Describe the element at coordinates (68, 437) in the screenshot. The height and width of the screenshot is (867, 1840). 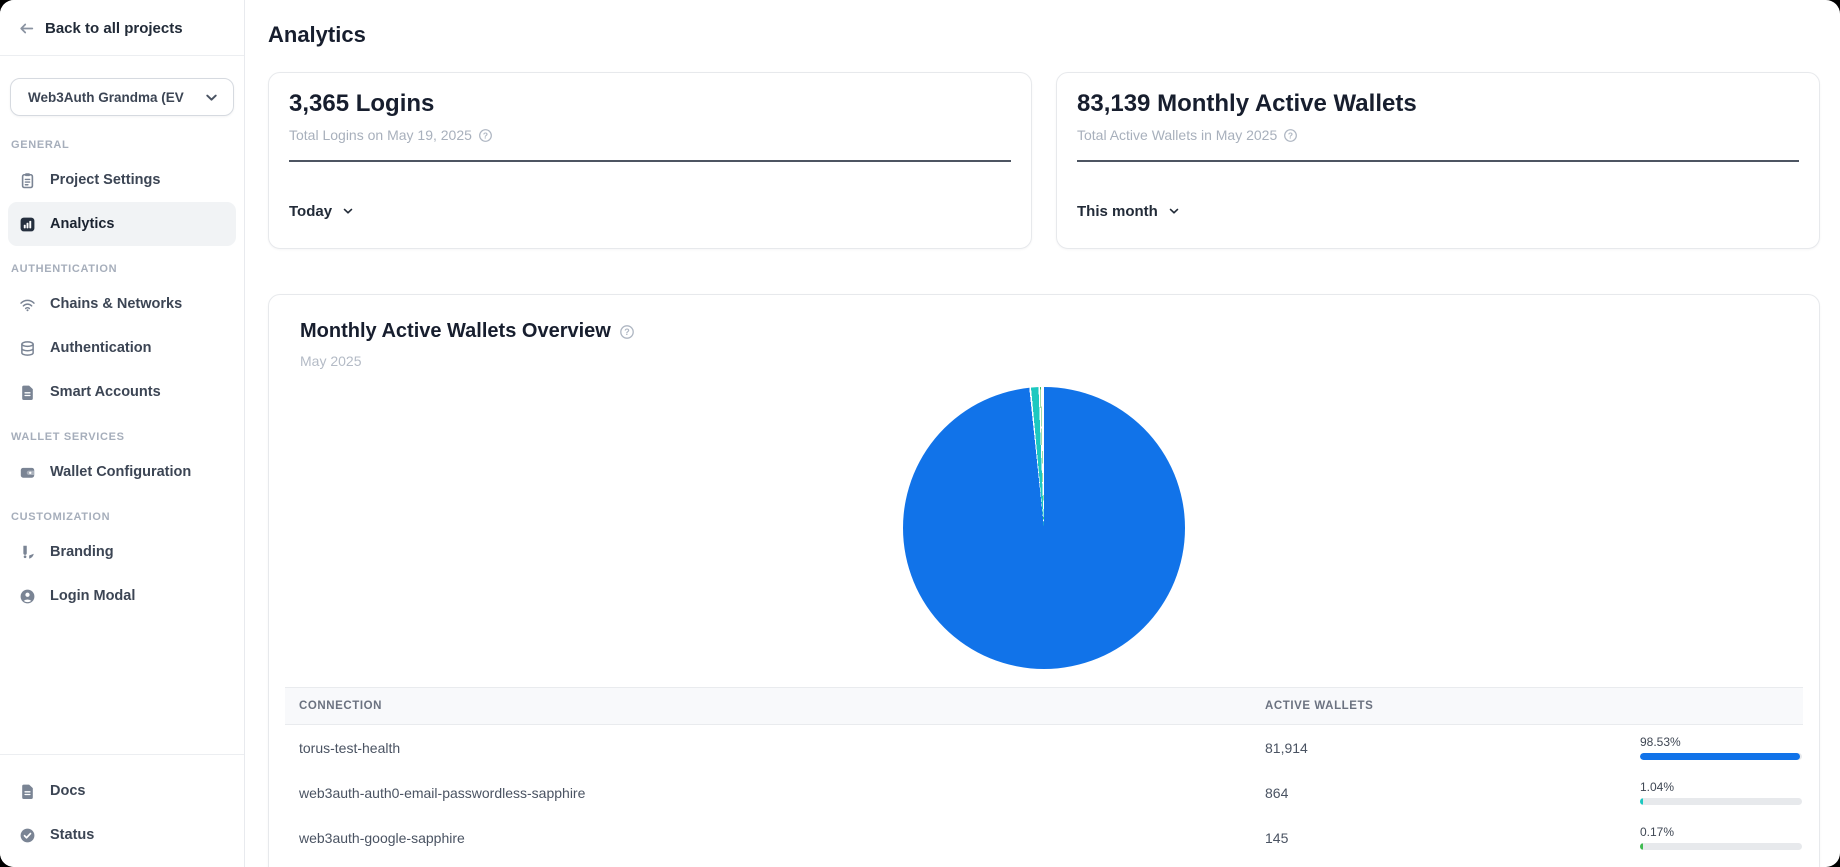
I see `section-label-wallet-services: WALLET SERVICES` at that location.